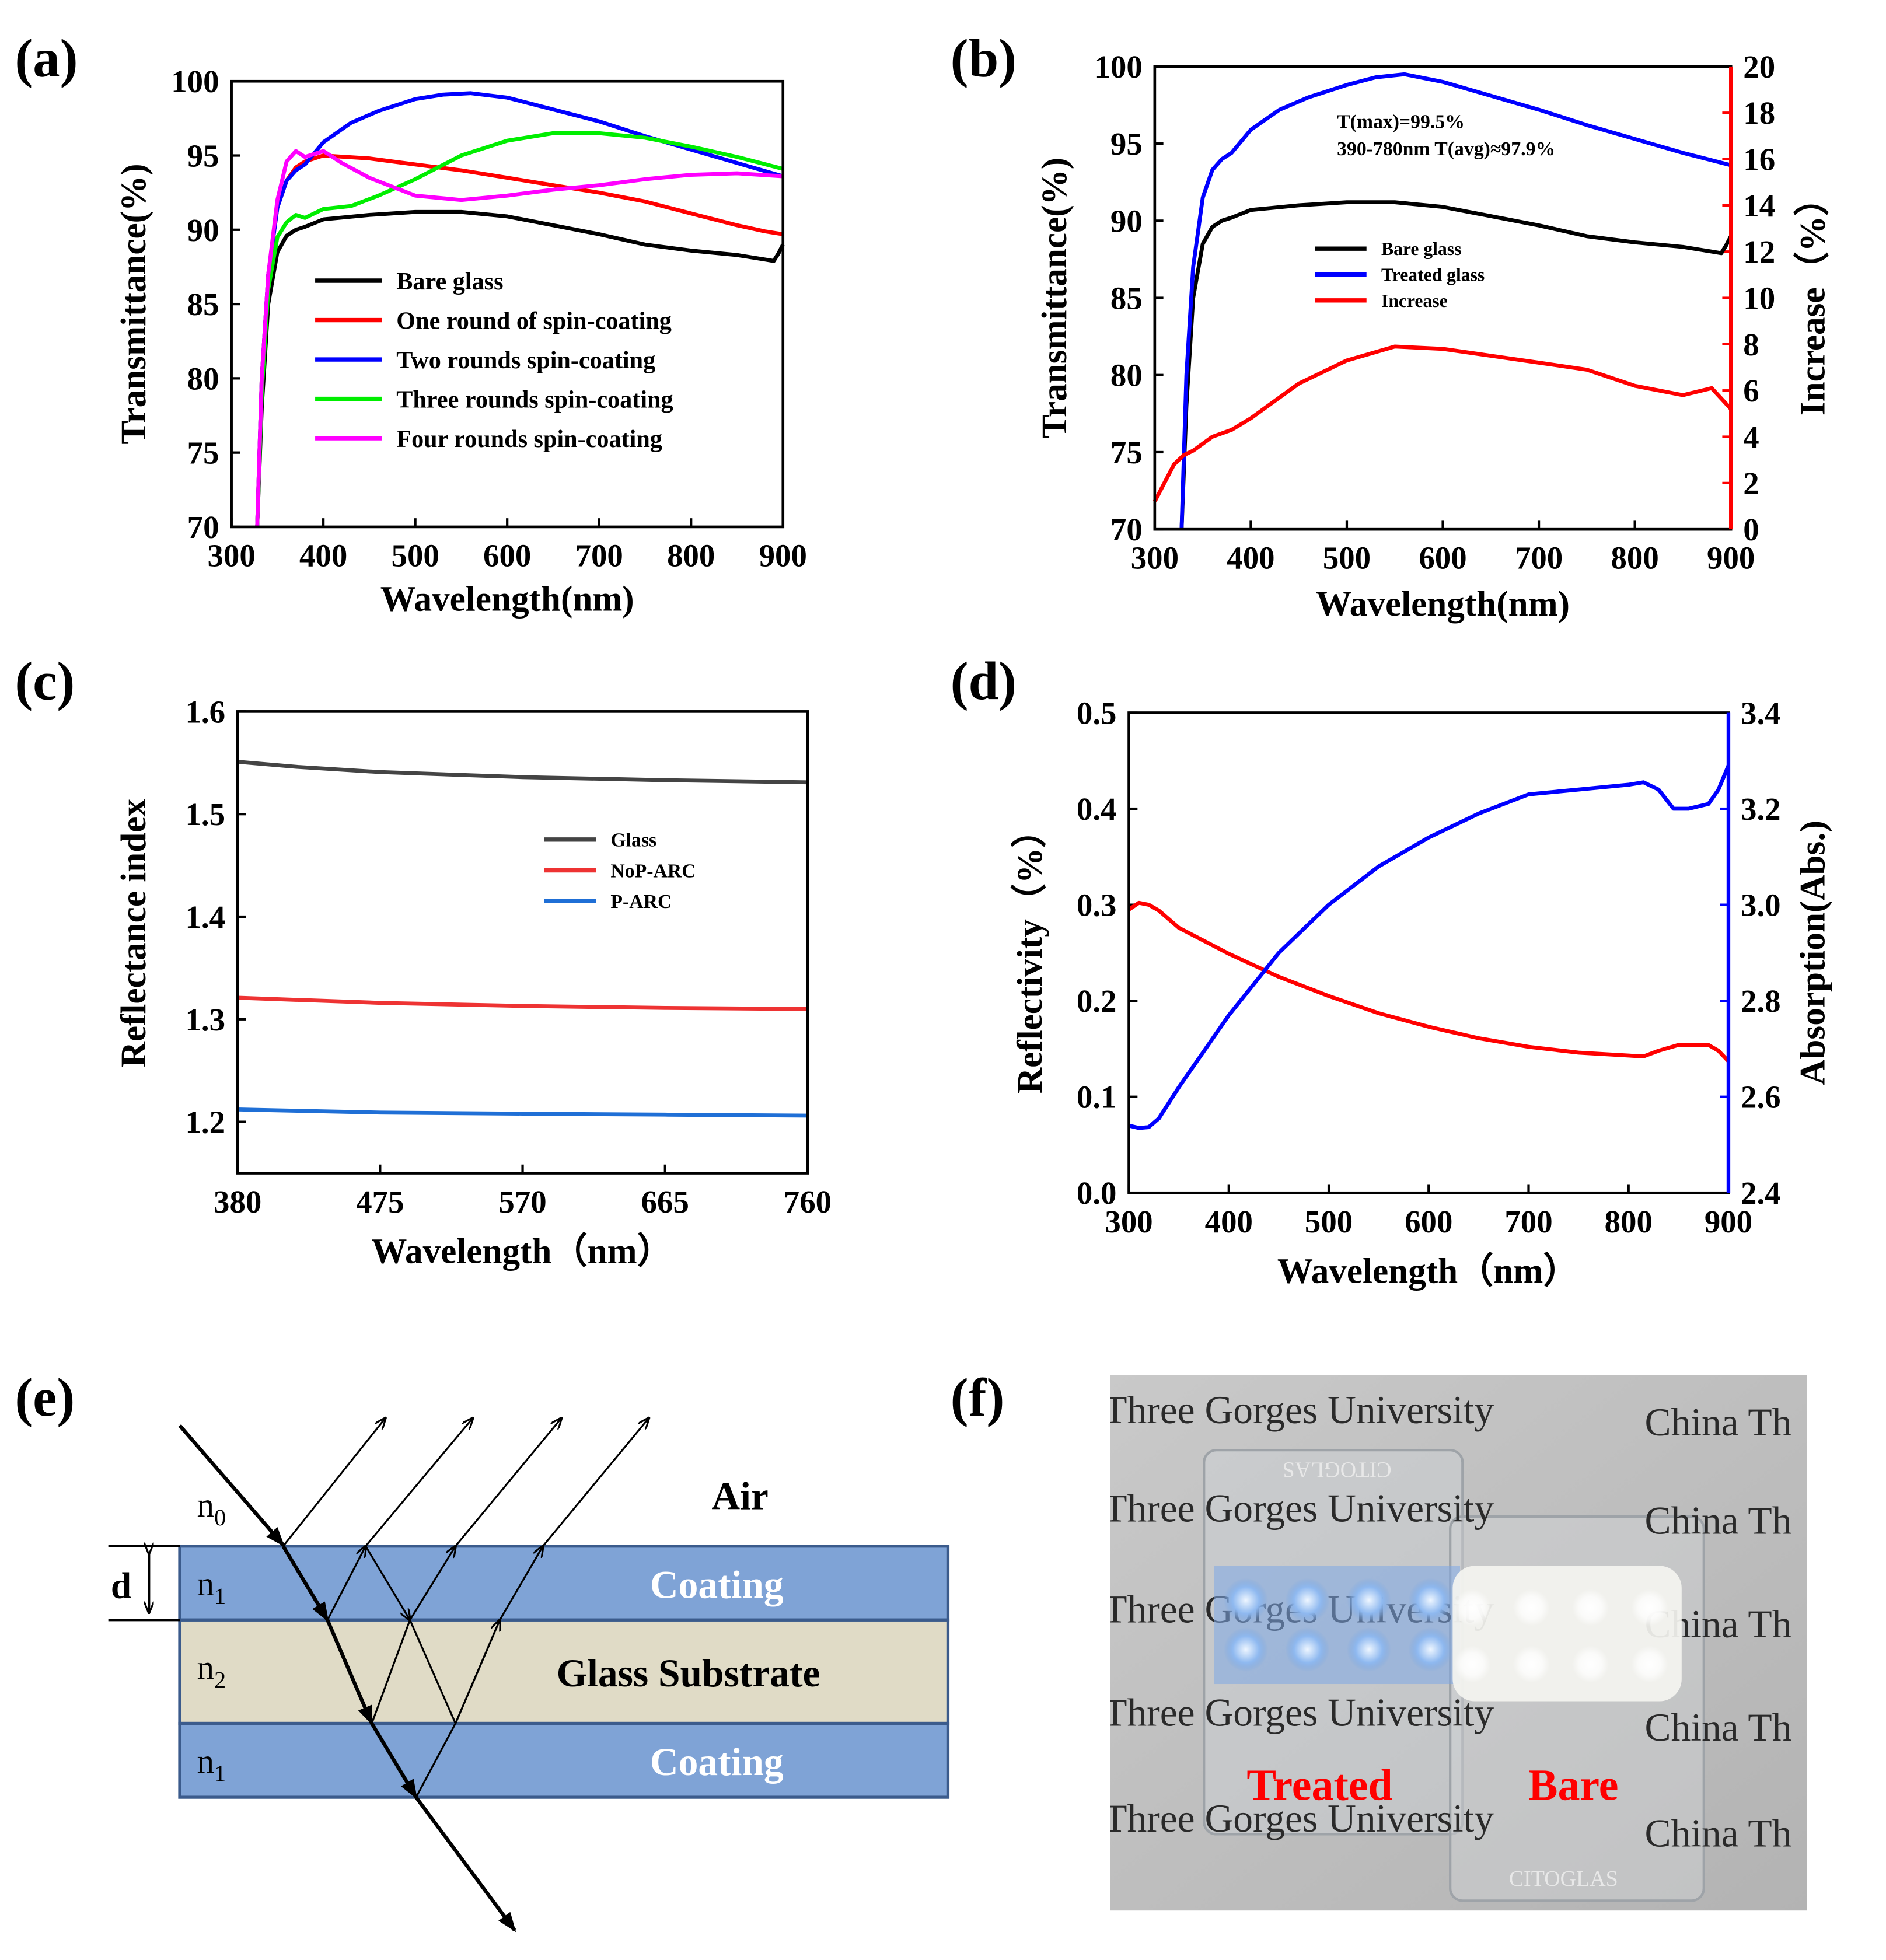  I want to click on transmitted-ray, so click(465, 1864).